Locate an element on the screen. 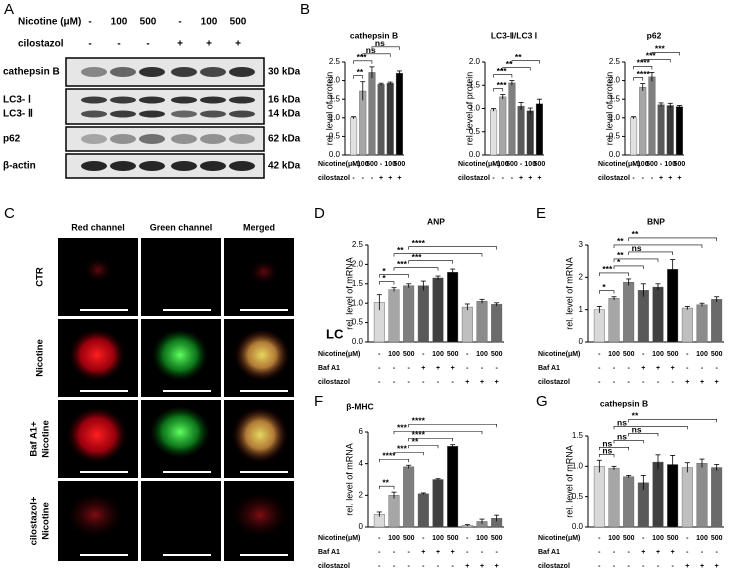 Image resolution: width=739 pixels, height=574 pixels. blot-size: 62 kDa is located at coordinates (284, 139).